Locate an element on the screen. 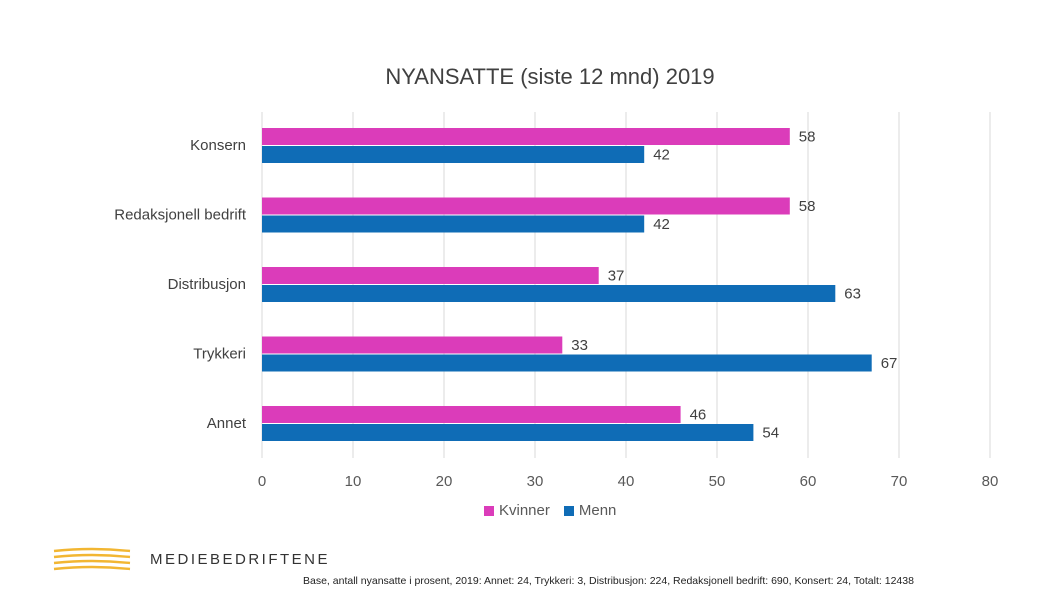 The image size is (1058, 594). chart-title: NYANSATTE (siste 12 mnd) 2019 is located at coordinates (550, 76).